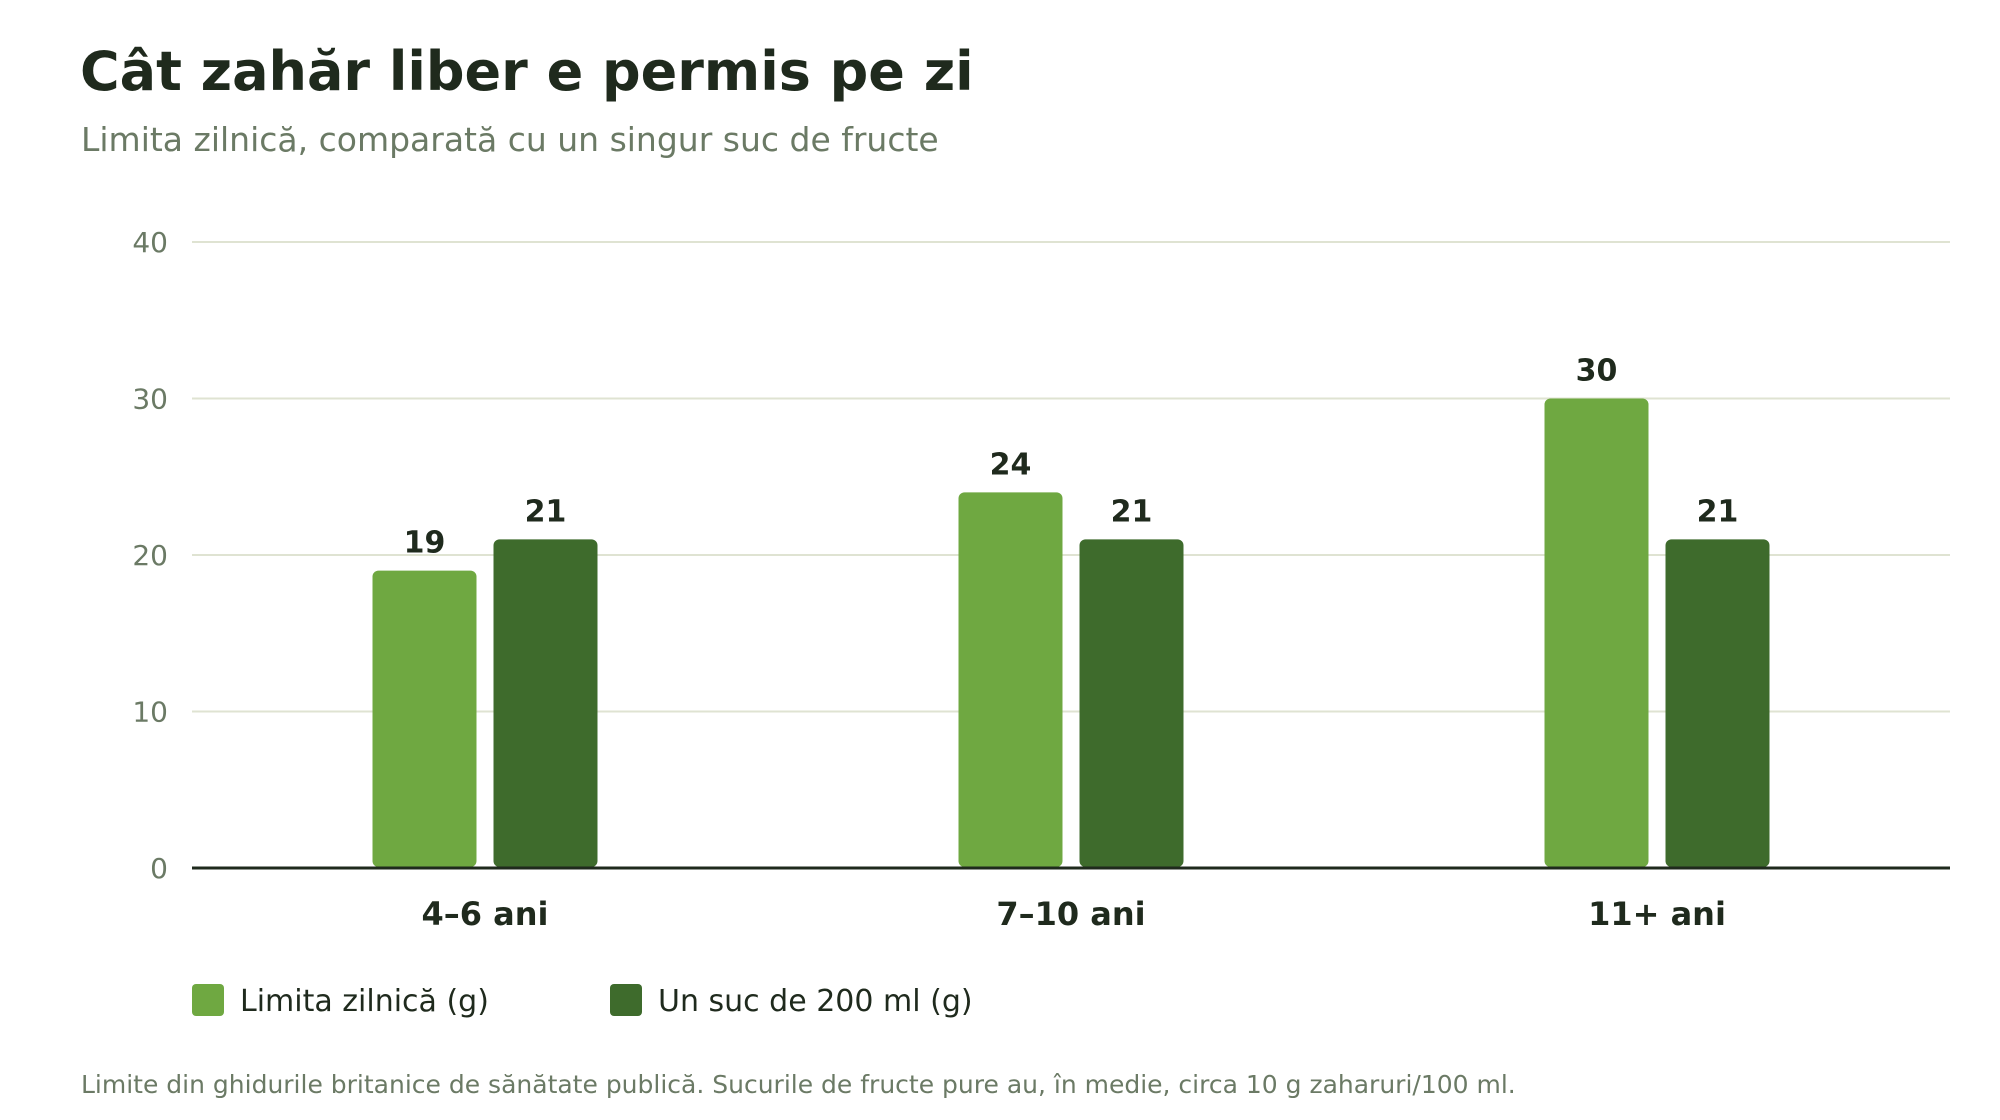 This screenshot has height=1120, width=2000. What do you see at coordinates (484, 914) in the screenshot?
I see `x-tick-label: 4–6 ani` at bounding box center [484, 914].